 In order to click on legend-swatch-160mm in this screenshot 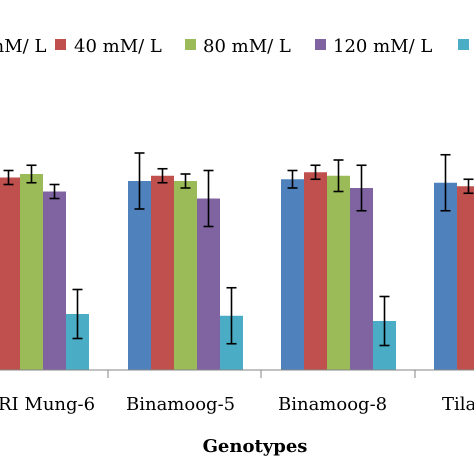, I will do `click(463, 44)`.